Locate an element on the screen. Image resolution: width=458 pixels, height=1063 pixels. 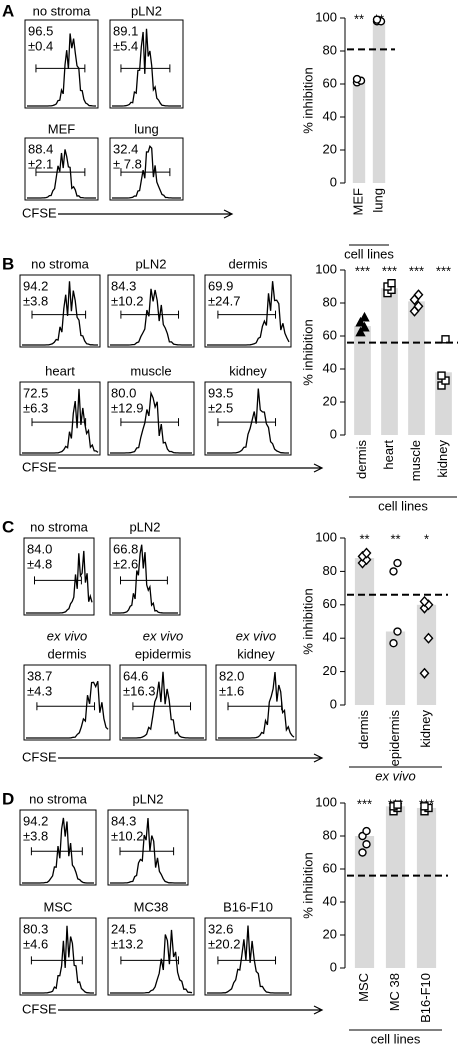
y-tick-label: 80 is located at coordinates (330, 301).